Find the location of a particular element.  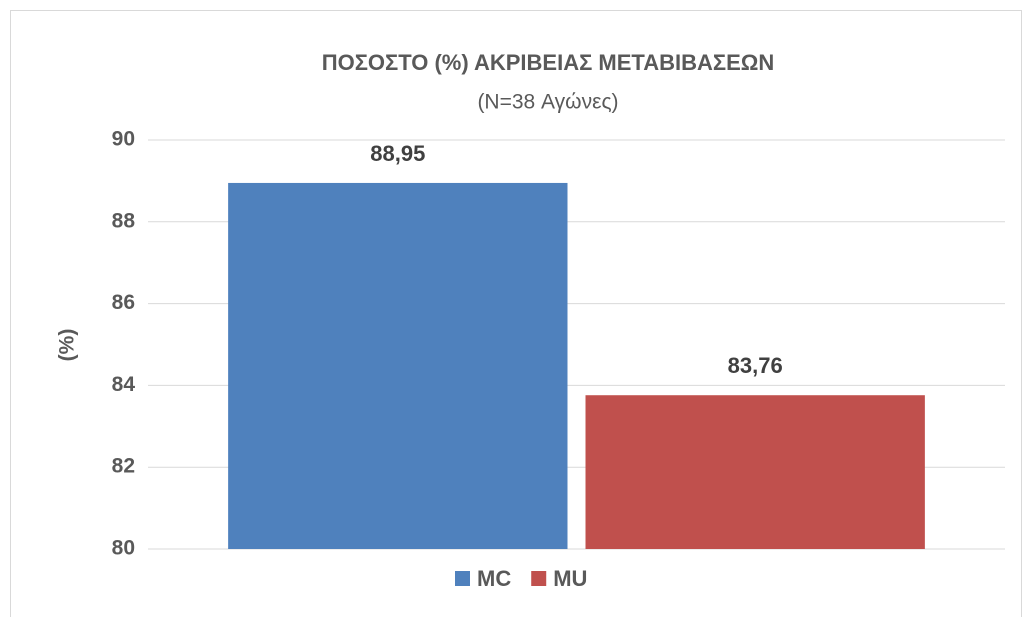

bar is located at coordinates (755, 472).